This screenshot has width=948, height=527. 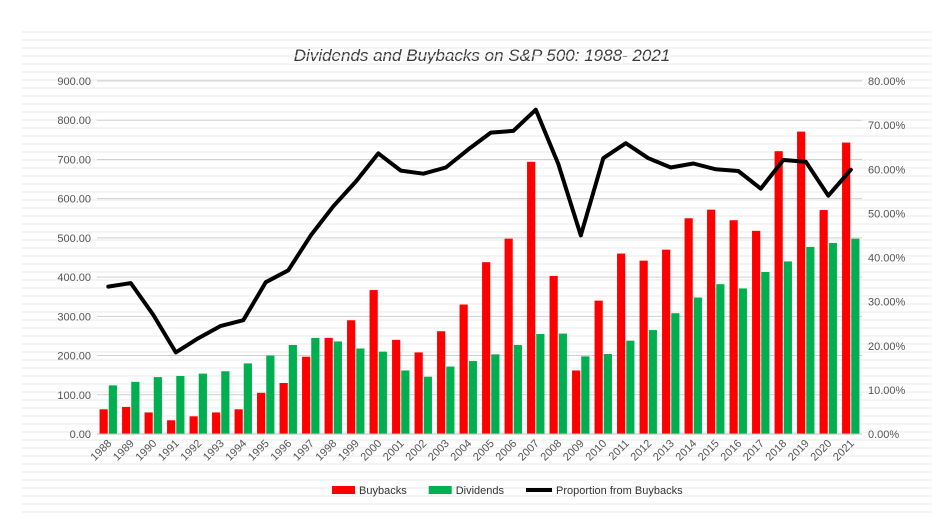 What do you see at coordinates (192, 451) in the screenshot?
I see `x-tick-label: 1992` at bounding box center [192, 451].